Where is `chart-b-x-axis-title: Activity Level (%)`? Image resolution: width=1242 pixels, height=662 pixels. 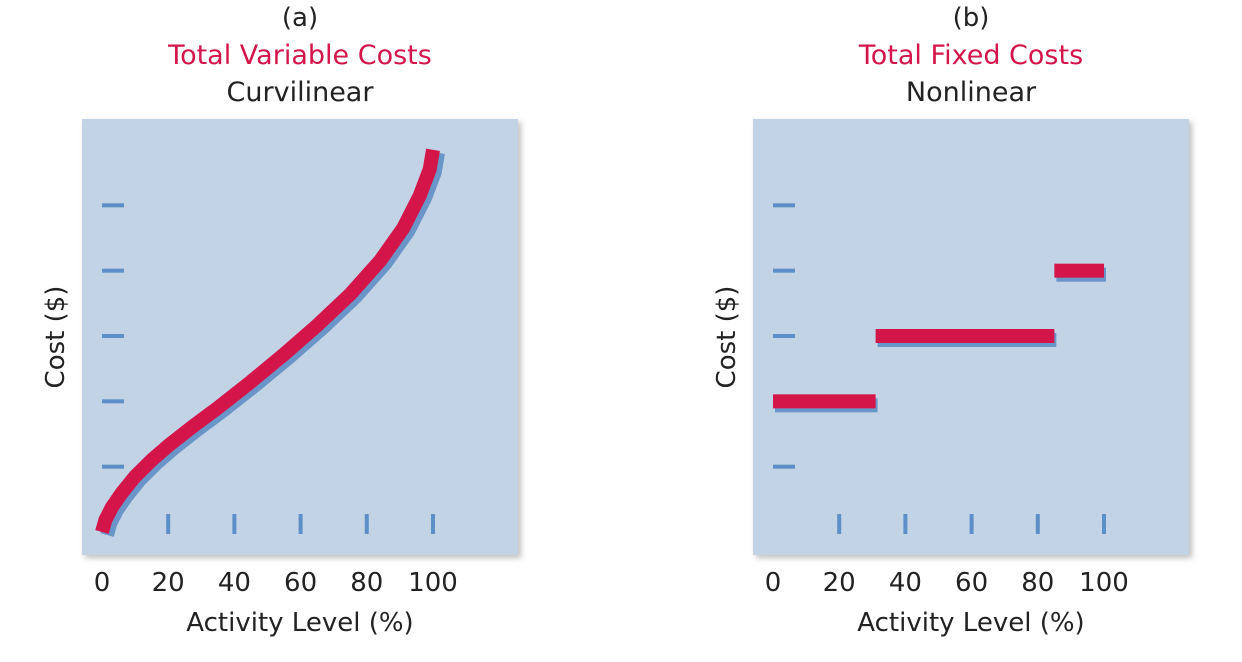 chart-b-x-axis-title: Activity Level (%) is located at coordinates (970, 623).